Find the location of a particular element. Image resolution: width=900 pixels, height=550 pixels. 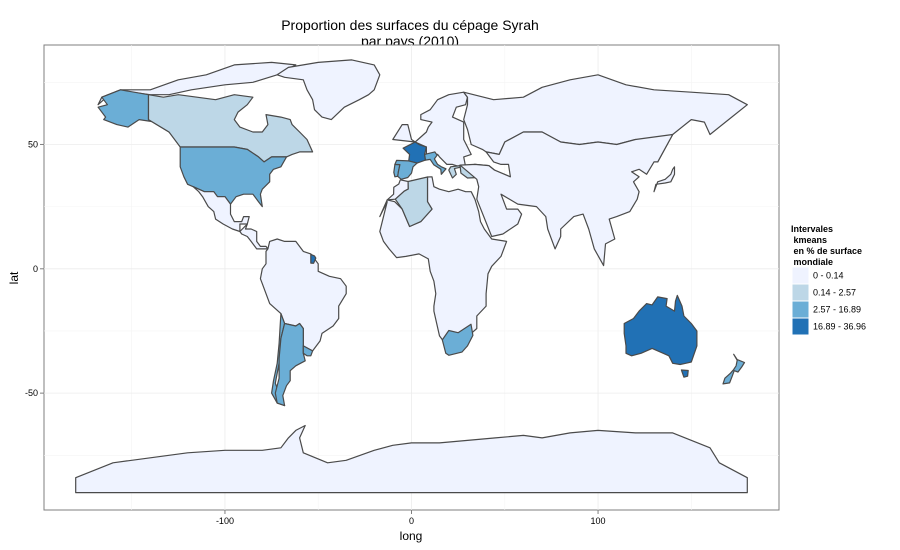

y-tick-label: 0 is located at coordinates (35, 269).